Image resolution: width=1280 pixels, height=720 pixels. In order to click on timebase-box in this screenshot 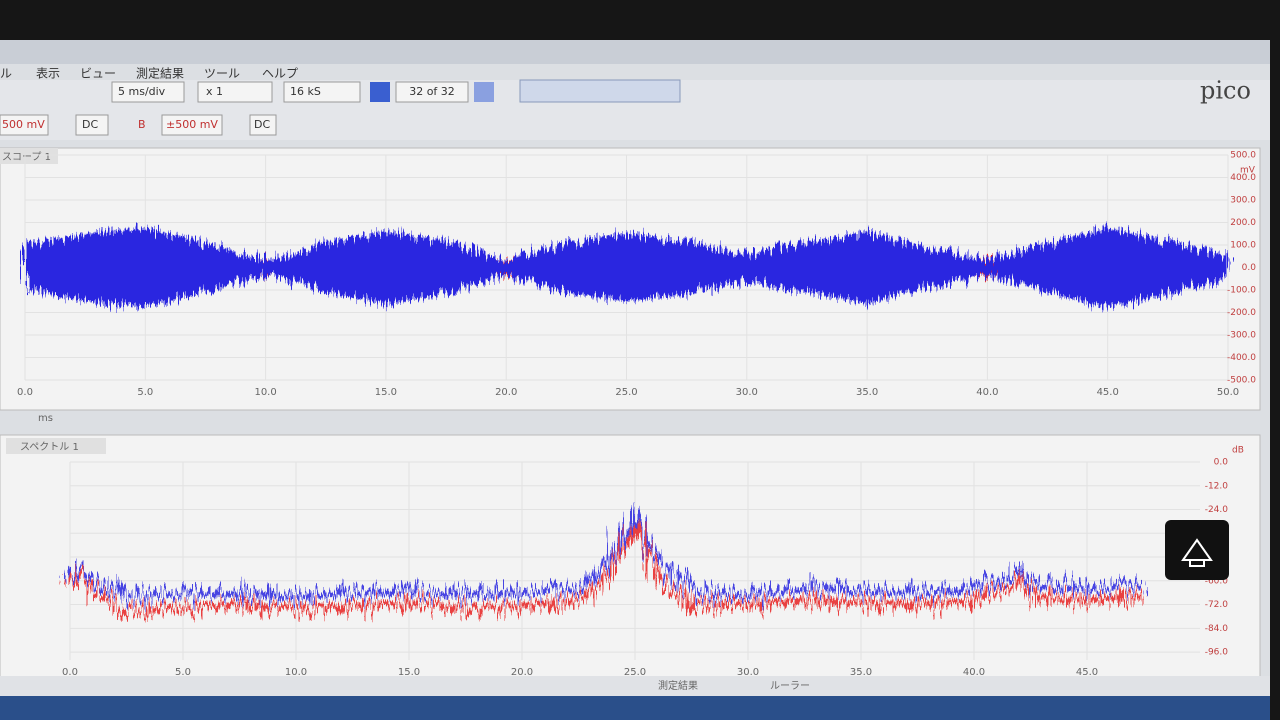, I will do `click(148, 92)`.